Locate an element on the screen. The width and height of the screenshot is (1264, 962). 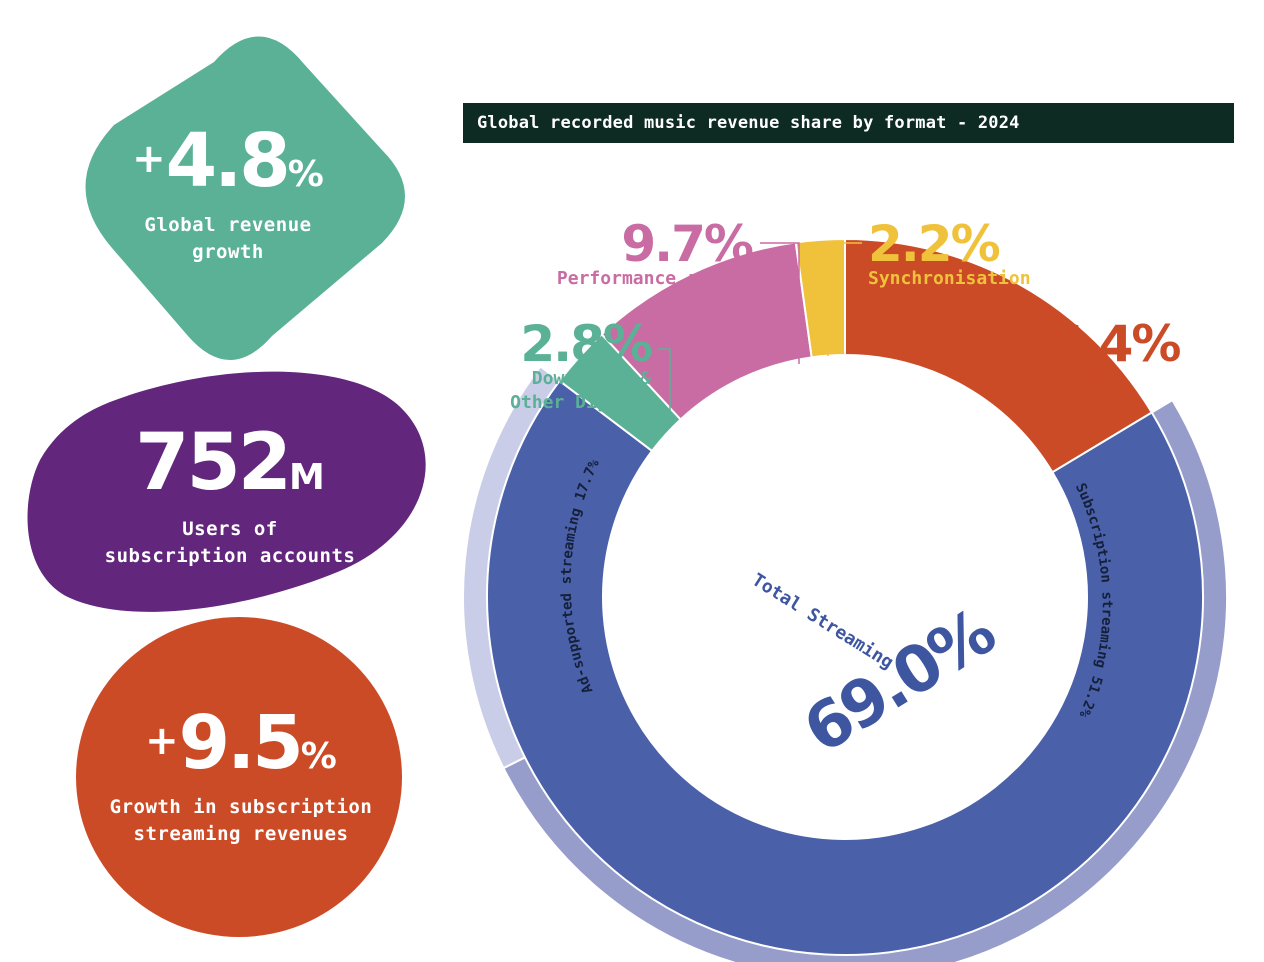
stat-value: +4.8% is located at coordinates (228, 161).